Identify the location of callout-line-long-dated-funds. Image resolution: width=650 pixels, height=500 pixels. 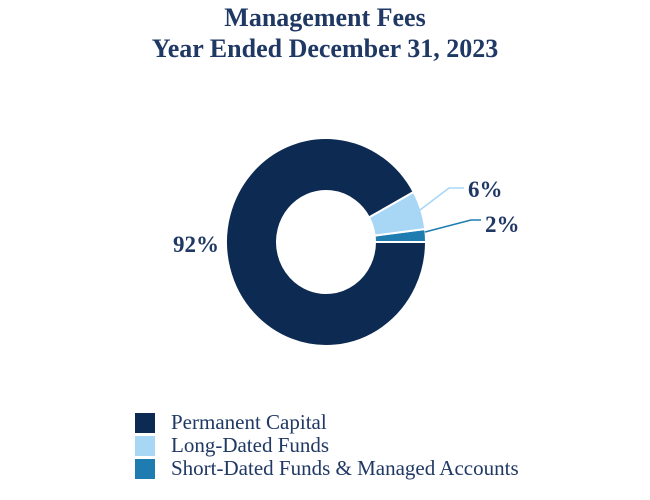
(441, 199).